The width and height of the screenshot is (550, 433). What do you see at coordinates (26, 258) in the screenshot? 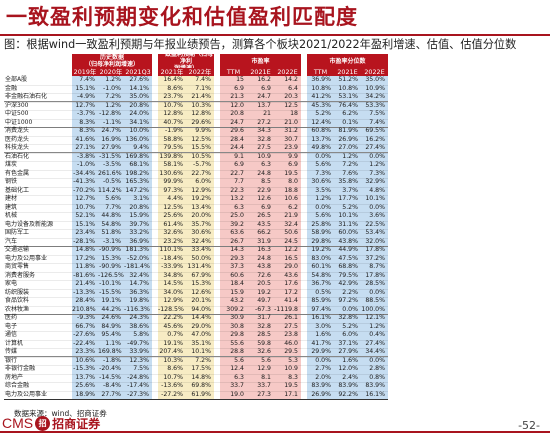
I see `row-label: 电力及公用事业` at bounding box center [26, 258].